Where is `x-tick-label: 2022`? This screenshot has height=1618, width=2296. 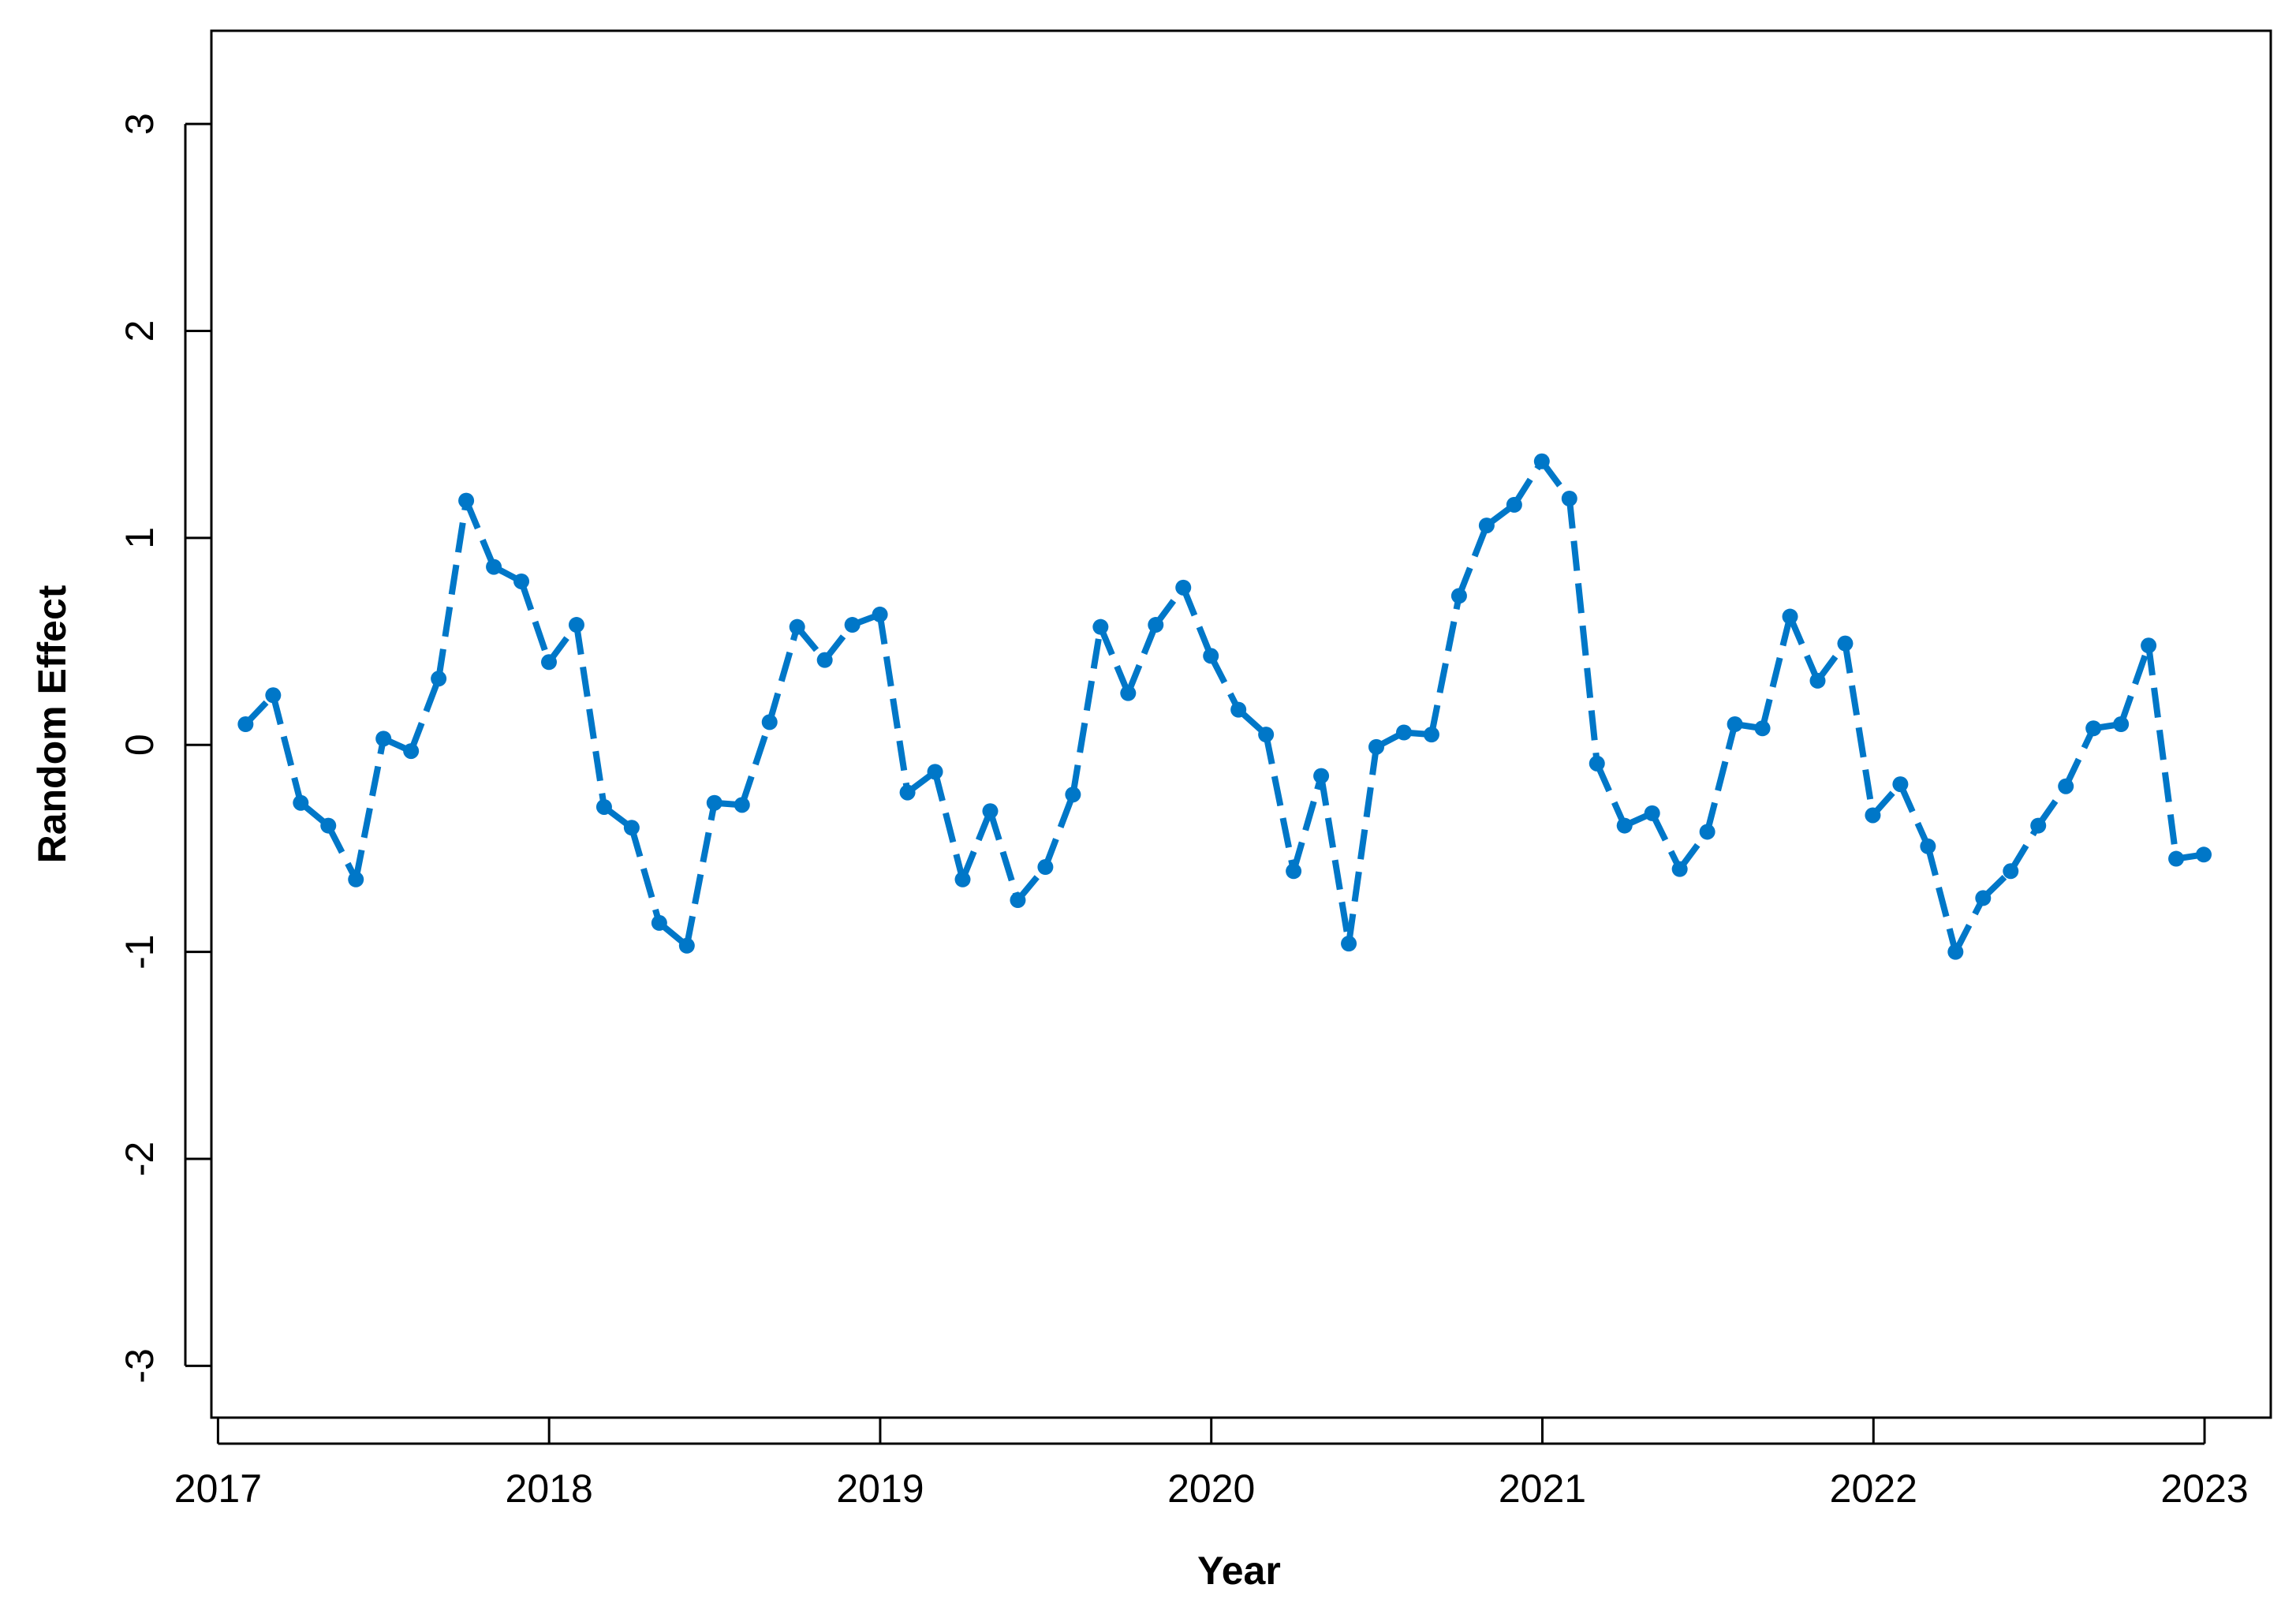 x-tick-label: 2022 is located at coordinates (1873, 1489).